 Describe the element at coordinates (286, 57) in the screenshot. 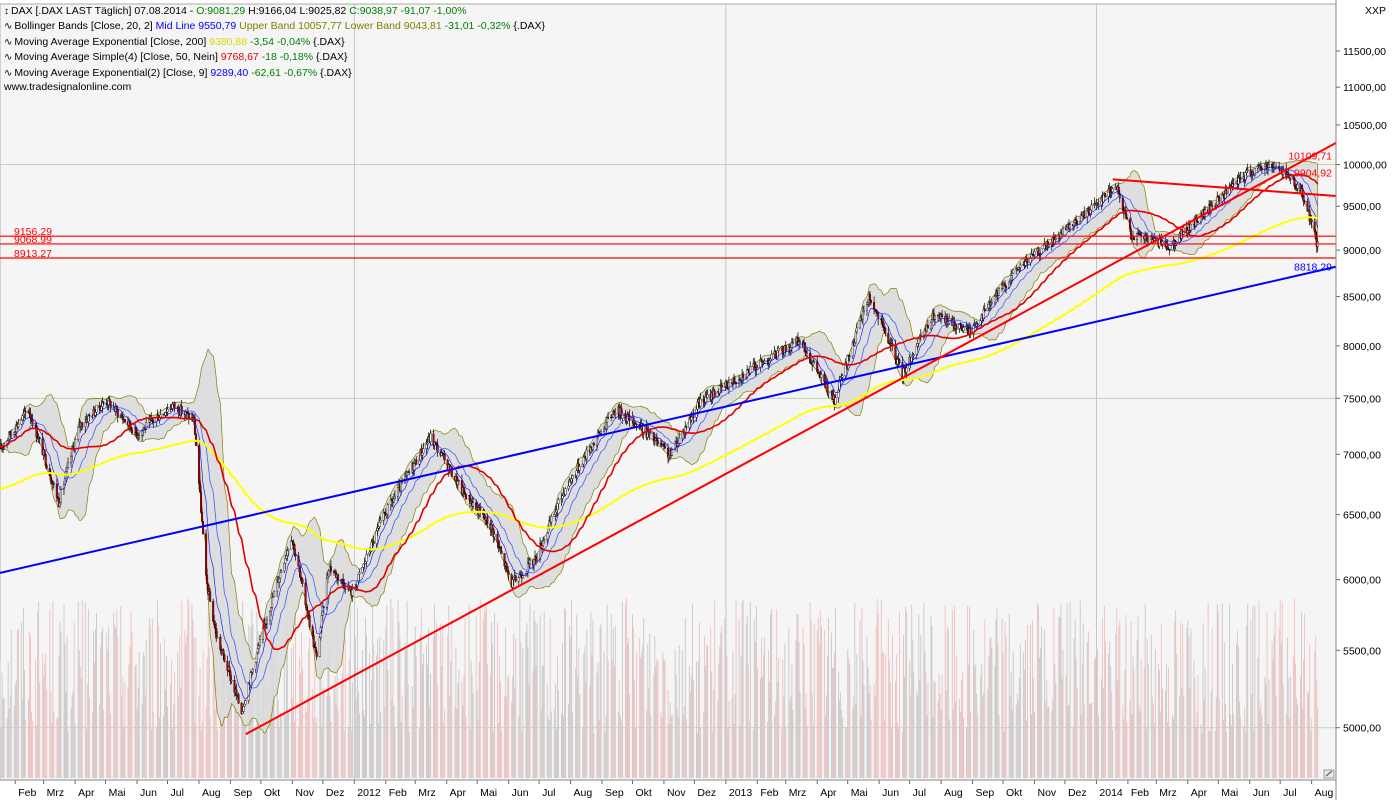

I see `header-text: -18 -0,18%` at that location.